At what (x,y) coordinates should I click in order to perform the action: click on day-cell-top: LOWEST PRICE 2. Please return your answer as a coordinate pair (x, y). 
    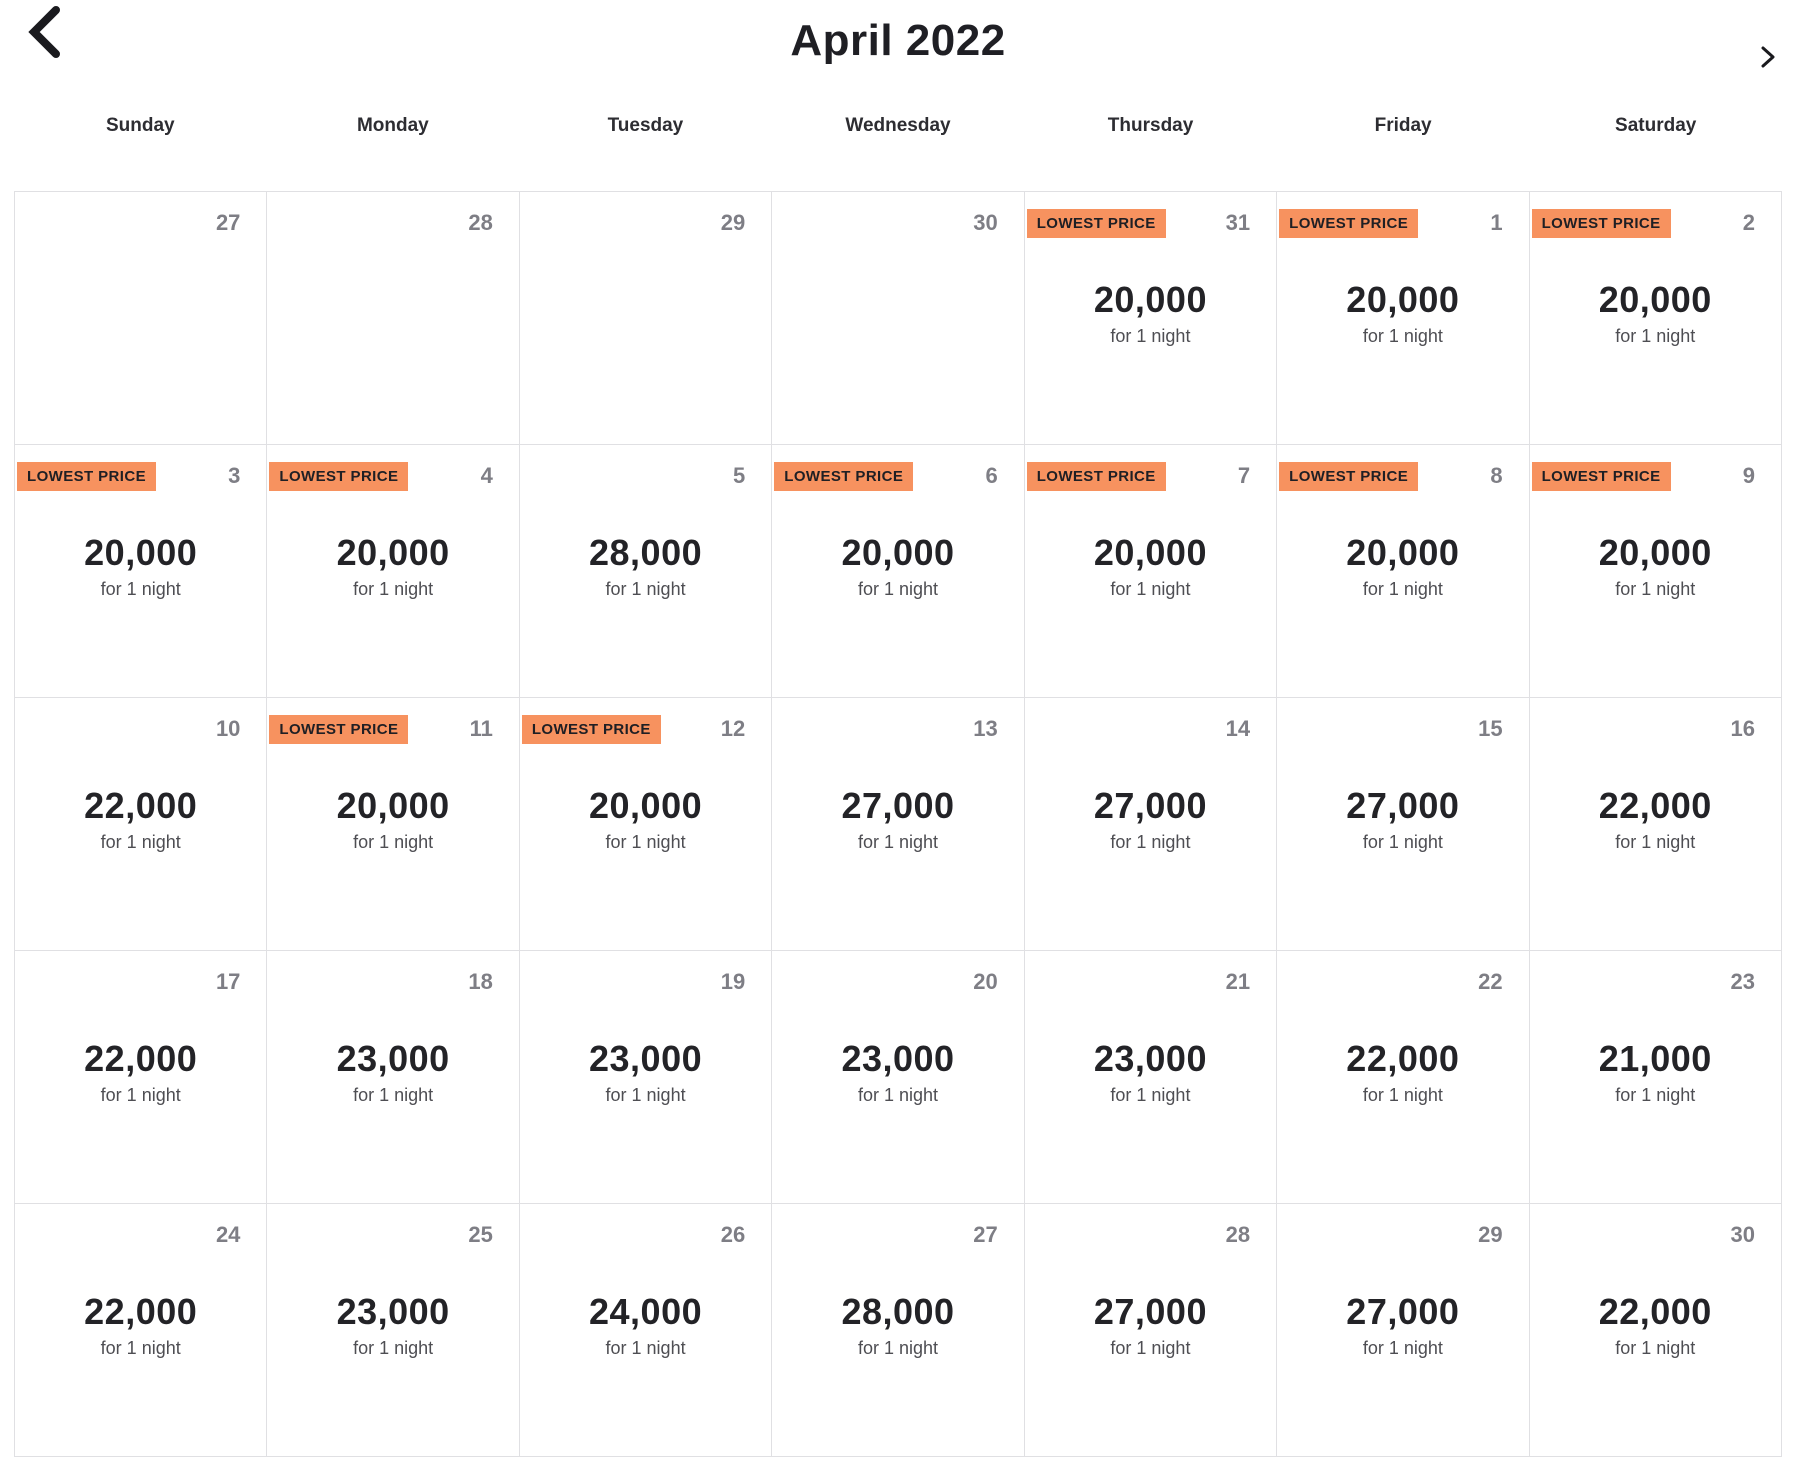
    Looking at the image, I should click on (1655, 215).